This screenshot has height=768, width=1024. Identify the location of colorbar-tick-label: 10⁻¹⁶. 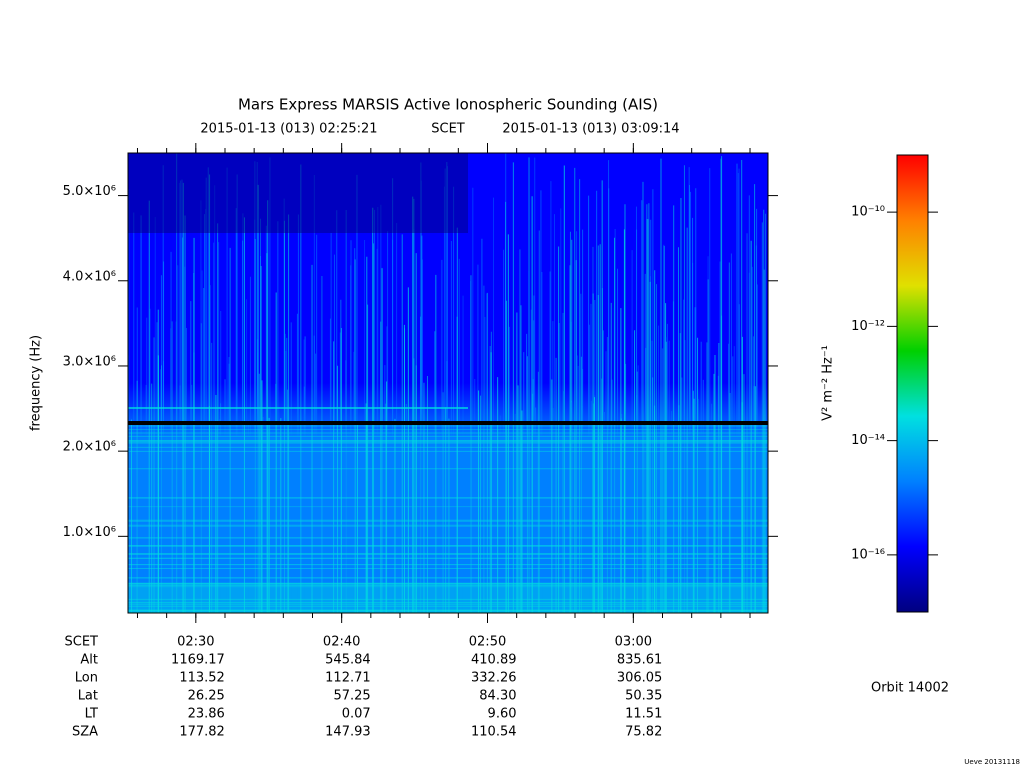
(868, 554).